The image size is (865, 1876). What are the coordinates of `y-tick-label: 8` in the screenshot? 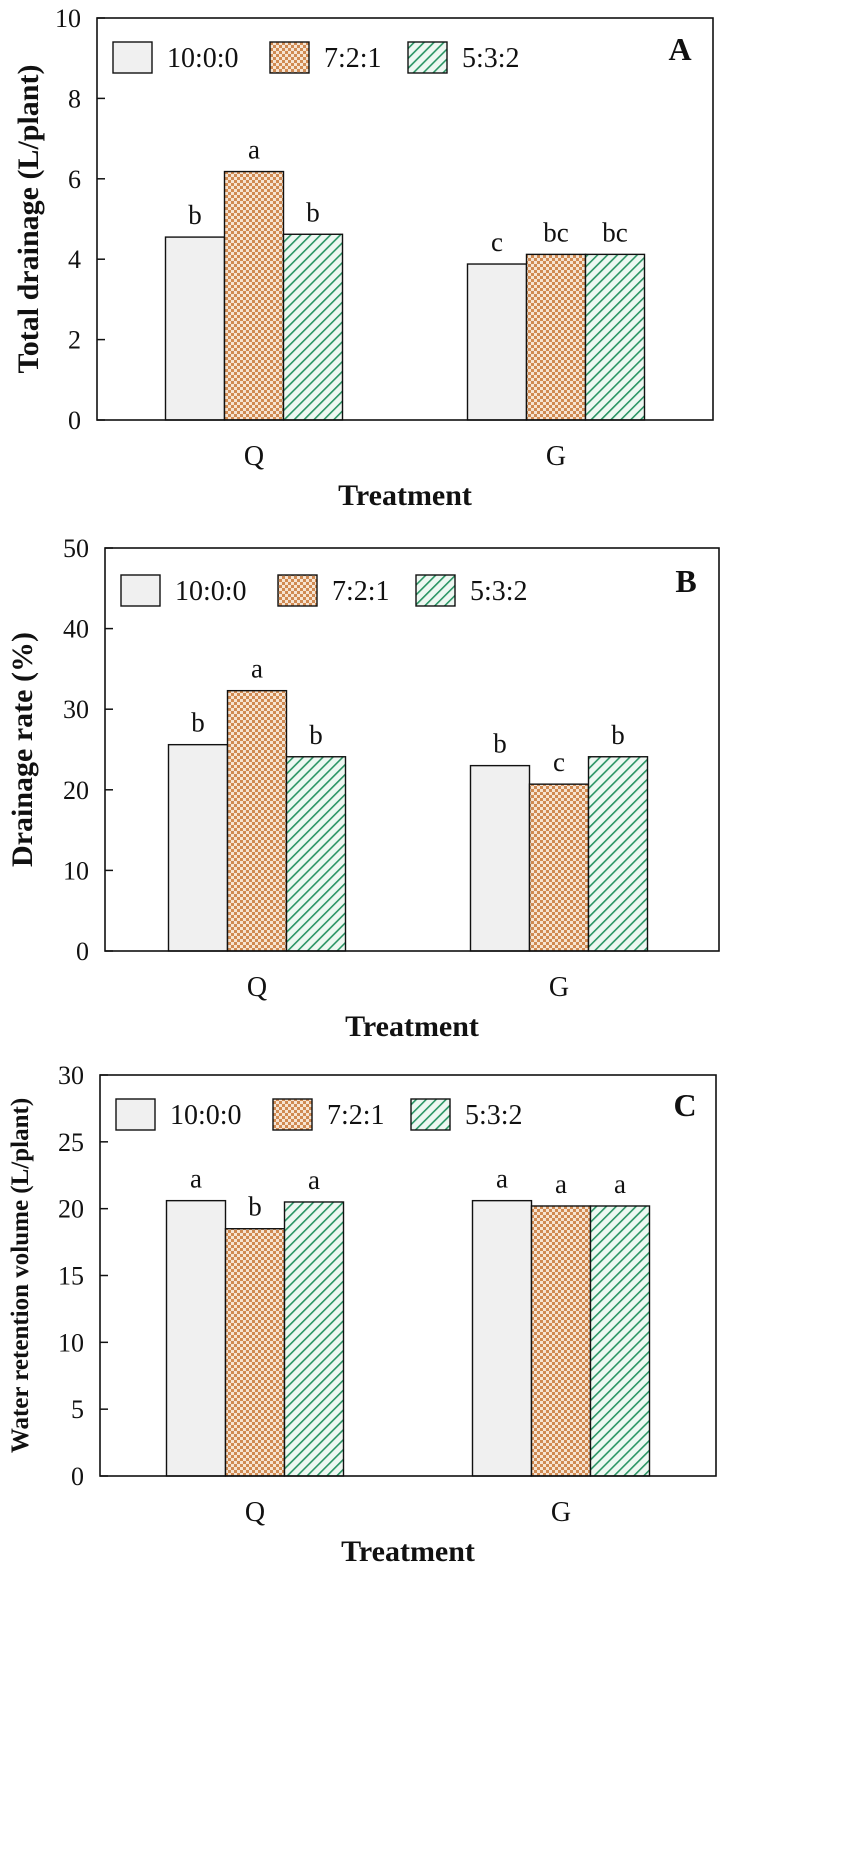 It's located at (74, 98).